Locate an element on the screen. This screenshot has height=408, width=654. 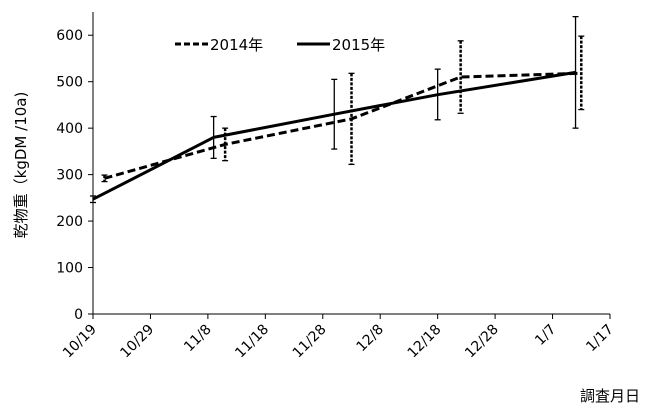
x-tick-label: 11/8 is located at coordinates (198, 339).